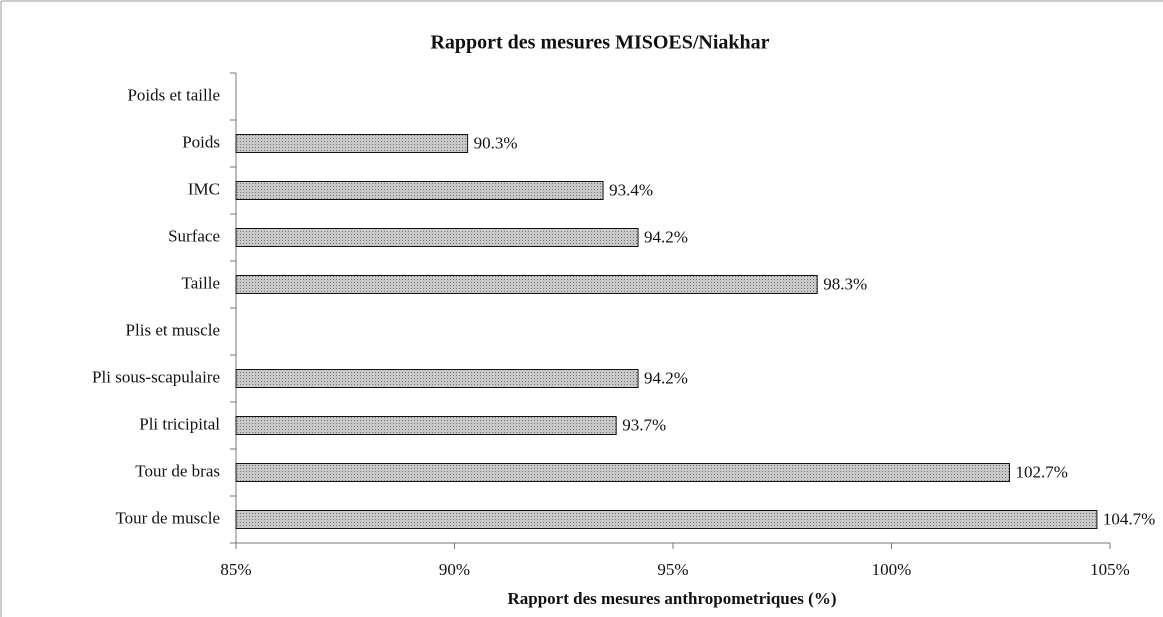 Image resolution: width=1163 pixels, height=617 pixels. I want to click on data-label: 102.7%, so click(1041, 471).